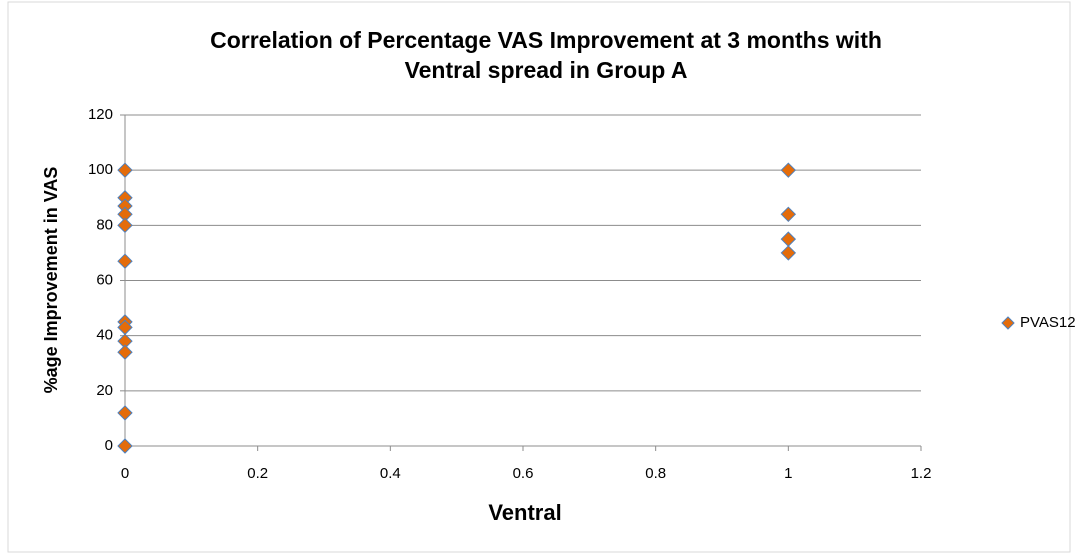  Describe the element at coordinates (546, 70) in the screenshot. I see `chart-title: Ventral spread in Group A` at that location.